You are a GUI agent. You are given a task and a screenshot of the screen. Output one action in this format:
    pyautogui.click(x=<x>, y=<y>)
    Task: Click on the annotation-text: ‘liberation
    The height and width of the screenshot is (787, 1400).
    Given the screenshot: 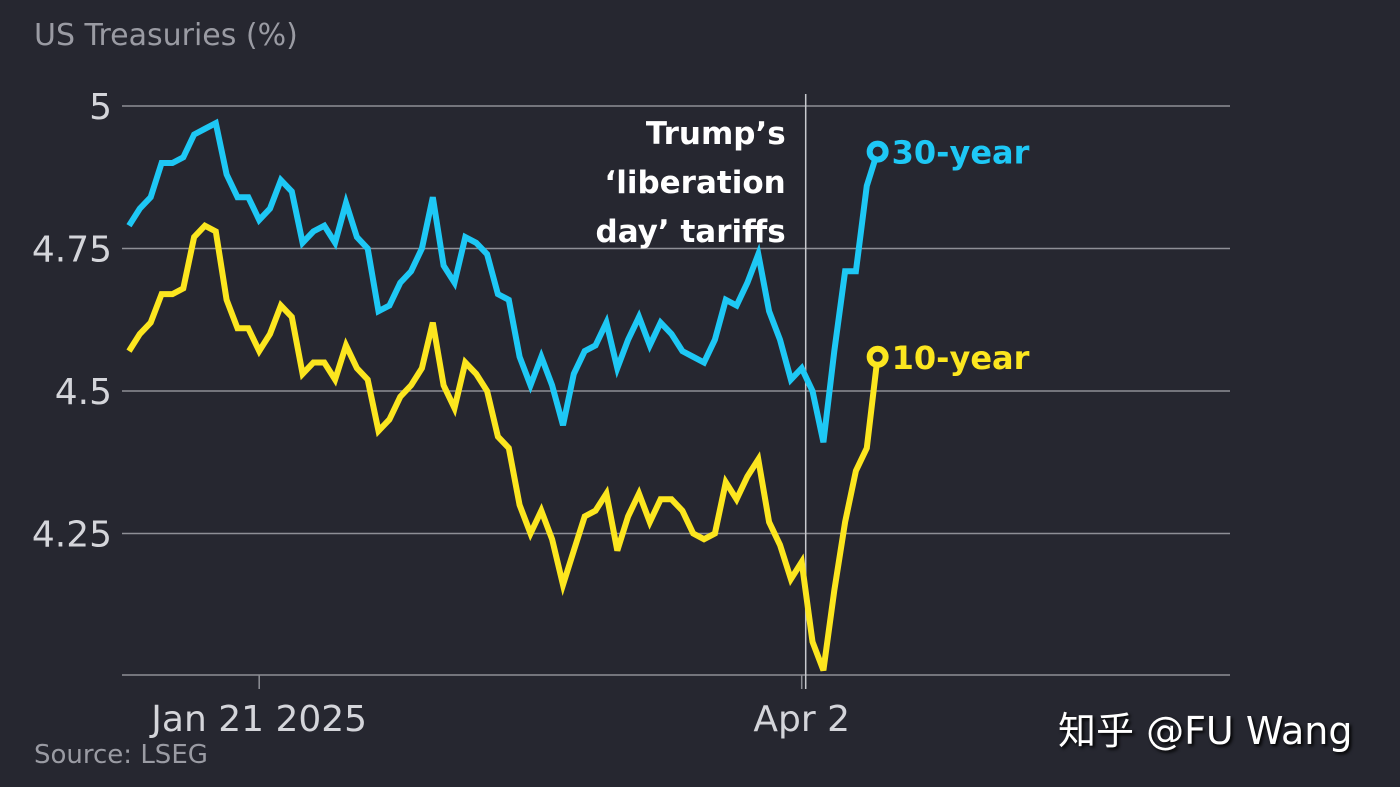 What is the action you would take?
    pyautogui.click(x=694, y=183)
    